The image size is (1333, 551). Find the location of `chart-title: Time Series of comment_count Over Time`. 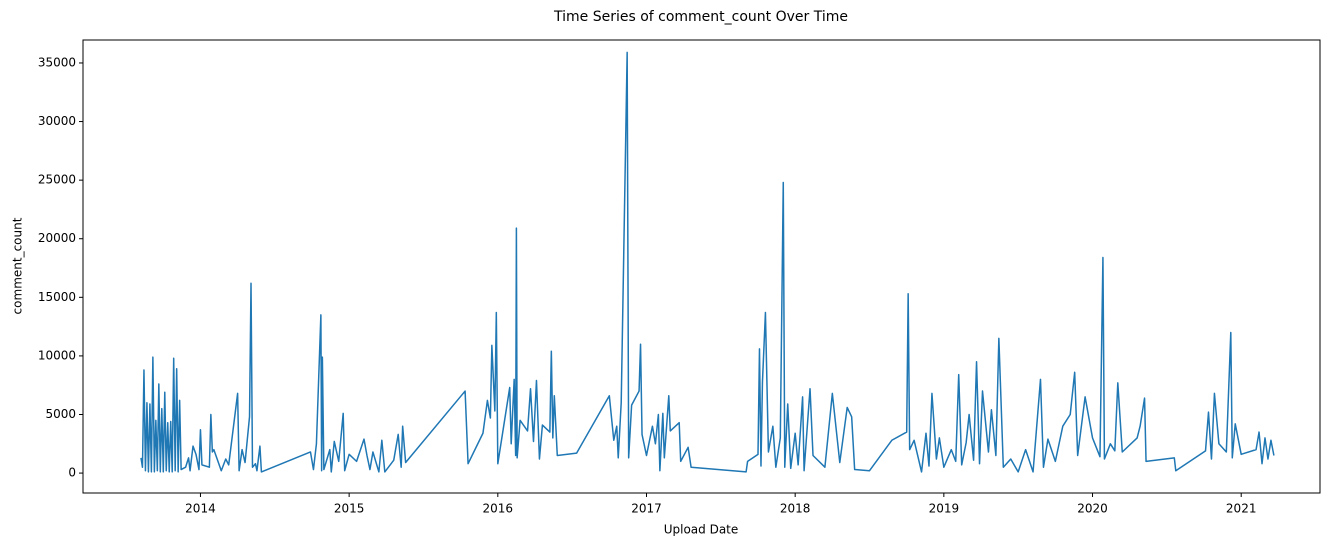

chart-title: Time Series of comment_count Over Time is located at coordinates (700, 17).